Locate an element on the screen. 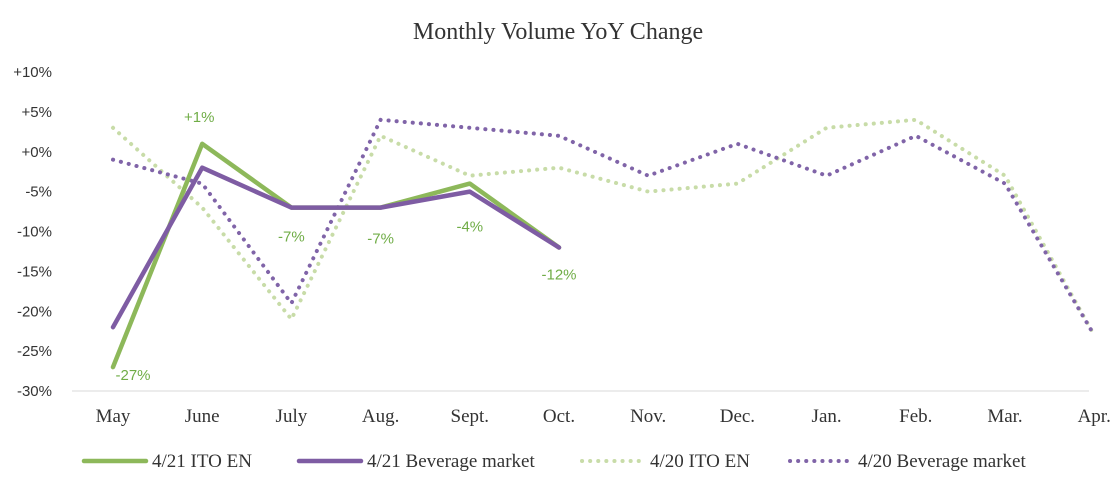 The image size is (1114, 488). x-tick-label: Jan. is located at coordinates (827, 416).